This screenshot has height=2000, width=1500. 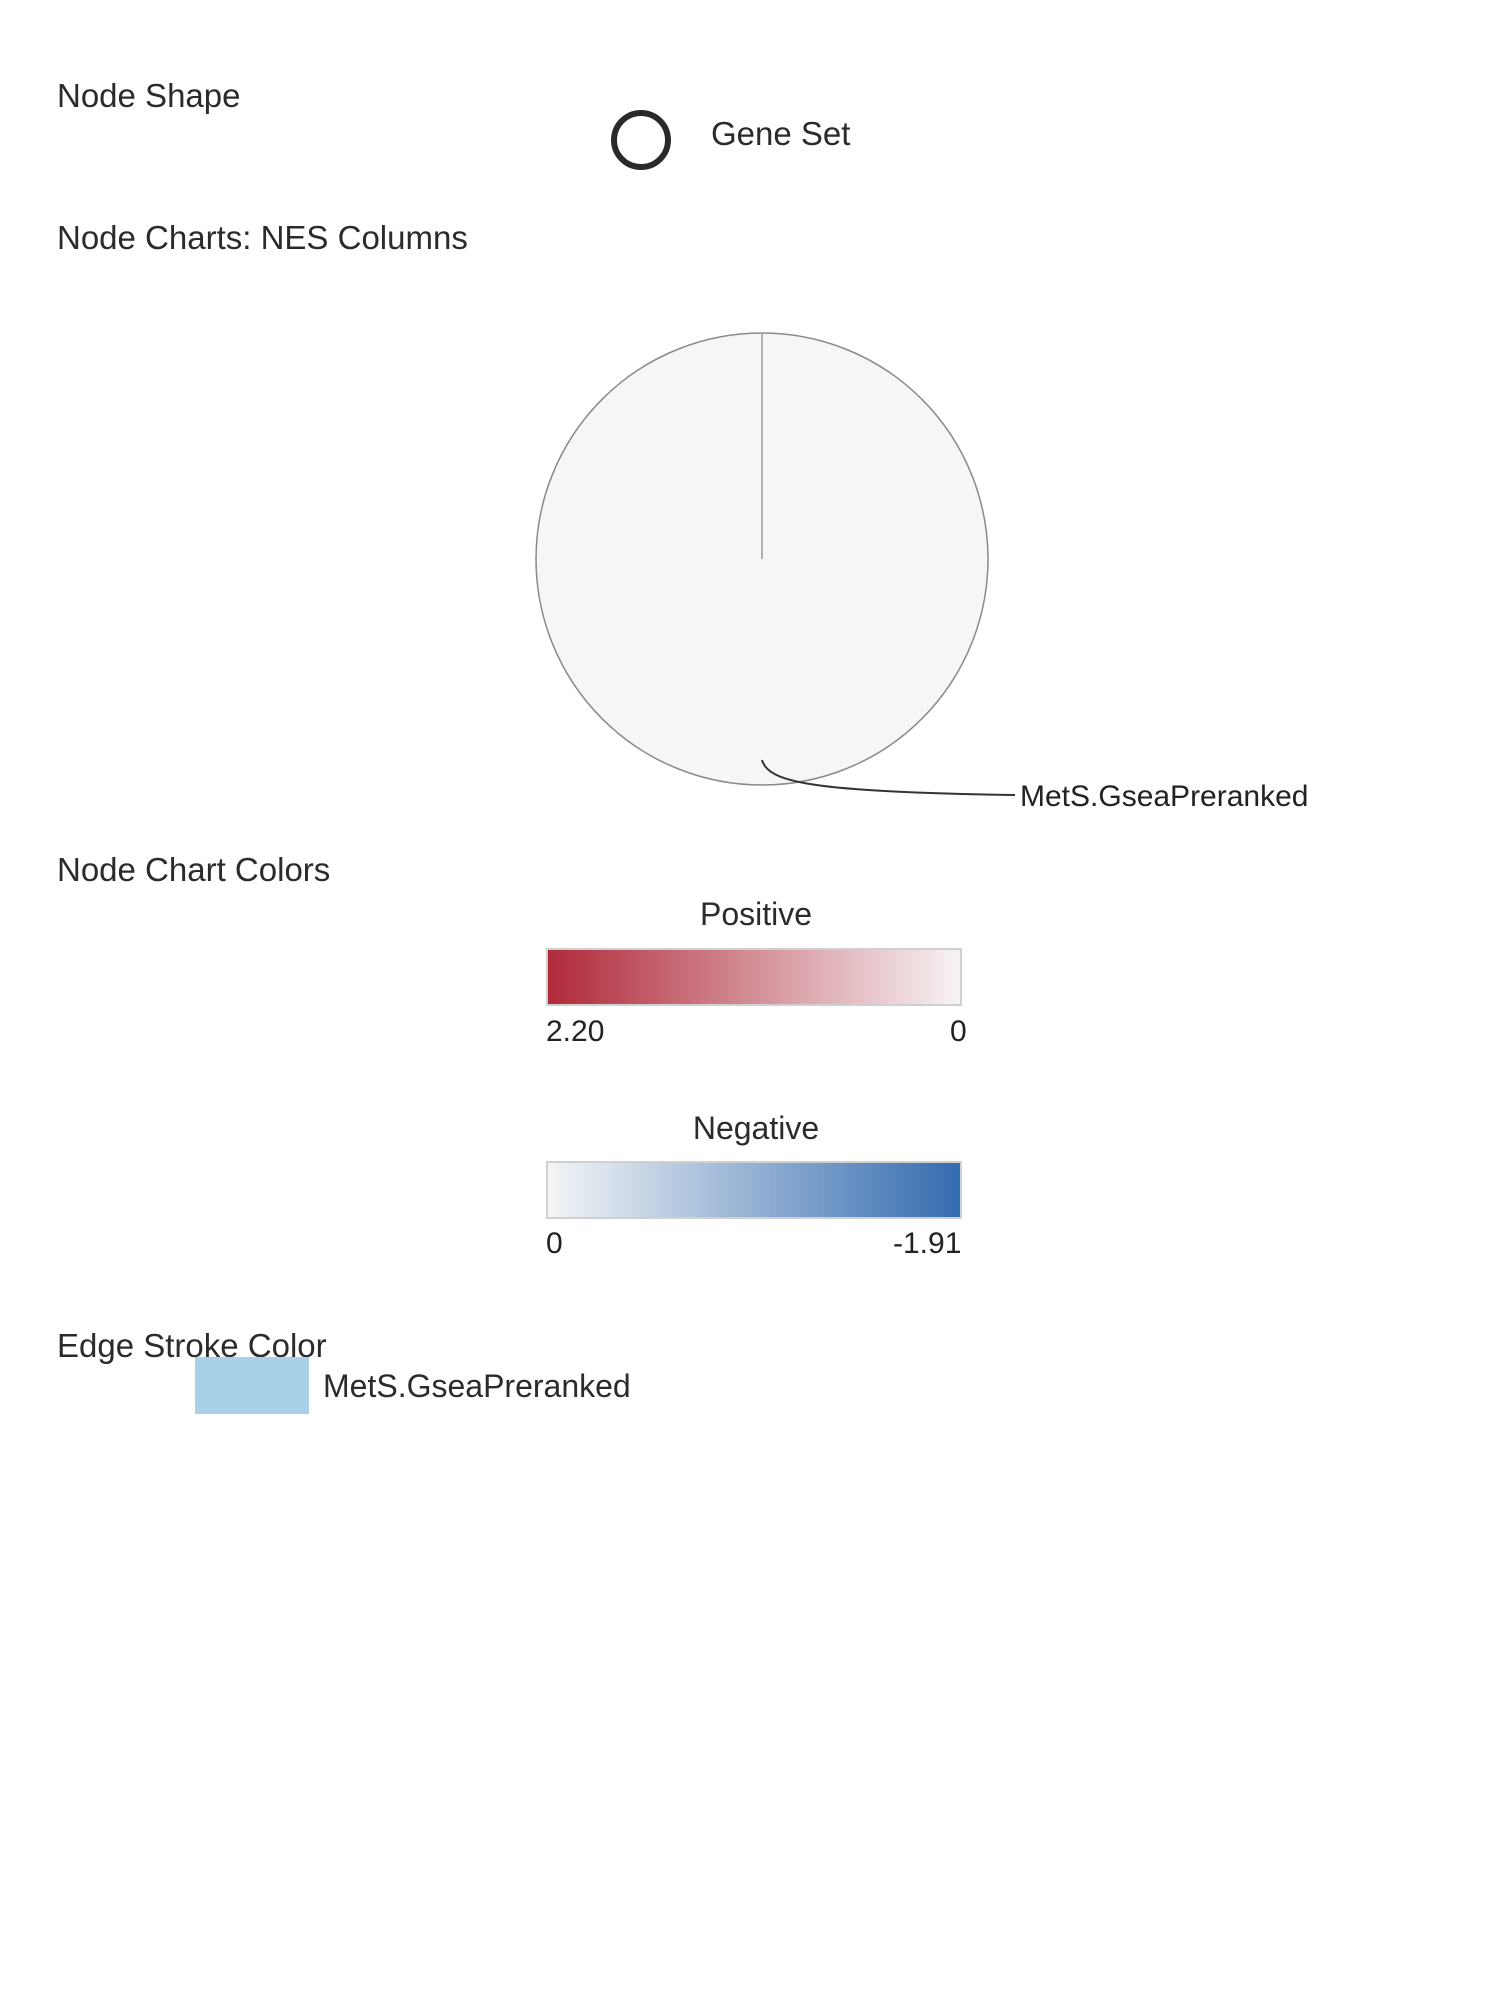 What do you see at coordinates (554, 1243) in the screenshot?
I see `negative-zero-label: 0` at bounding box center [554, 1243].